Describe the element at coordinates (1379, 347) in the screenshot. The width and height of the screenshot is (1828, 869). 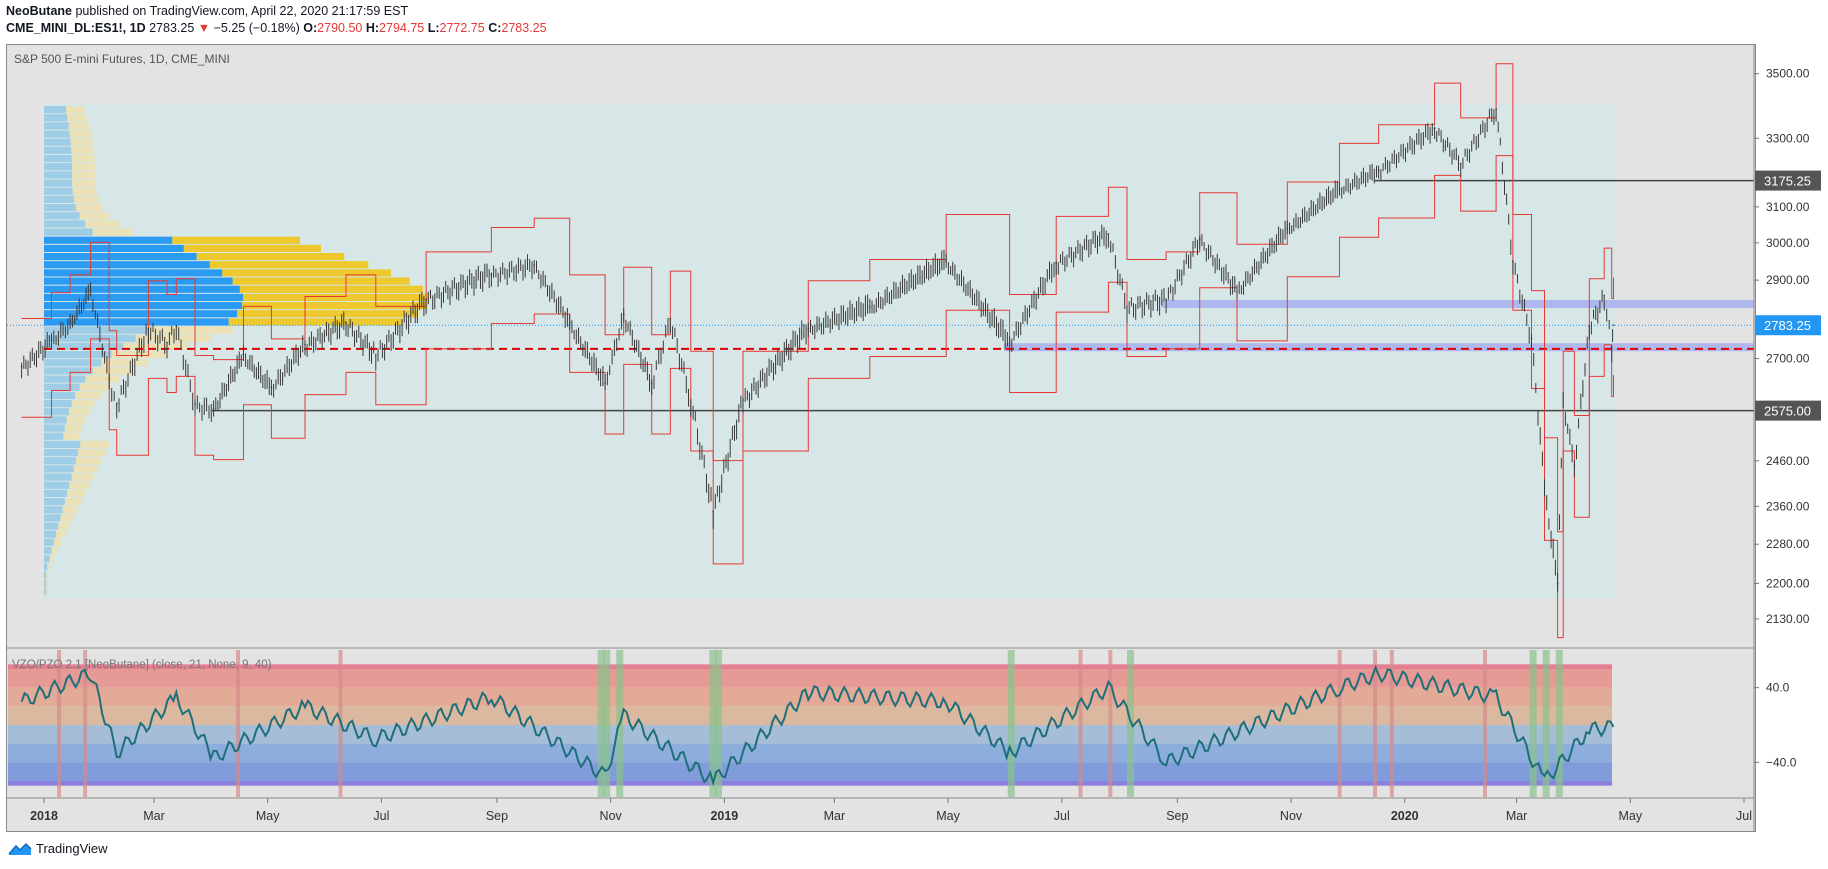
I see `demand-zone` at that location.